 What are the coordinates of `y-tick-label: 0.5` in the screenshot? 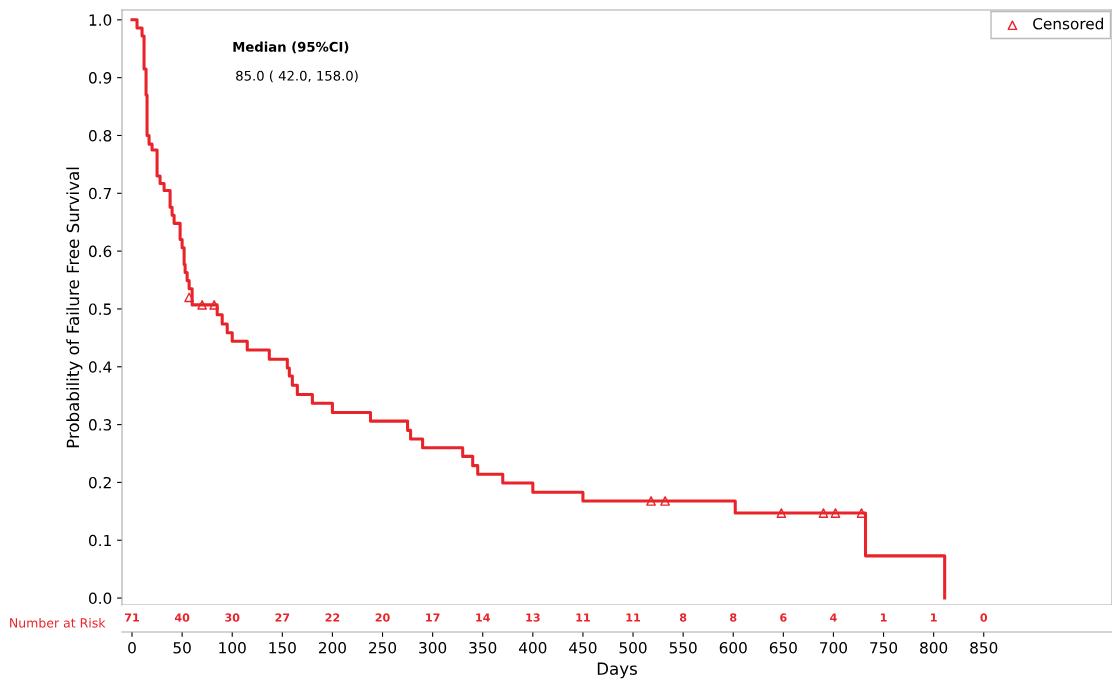 It's located at (99, 309).